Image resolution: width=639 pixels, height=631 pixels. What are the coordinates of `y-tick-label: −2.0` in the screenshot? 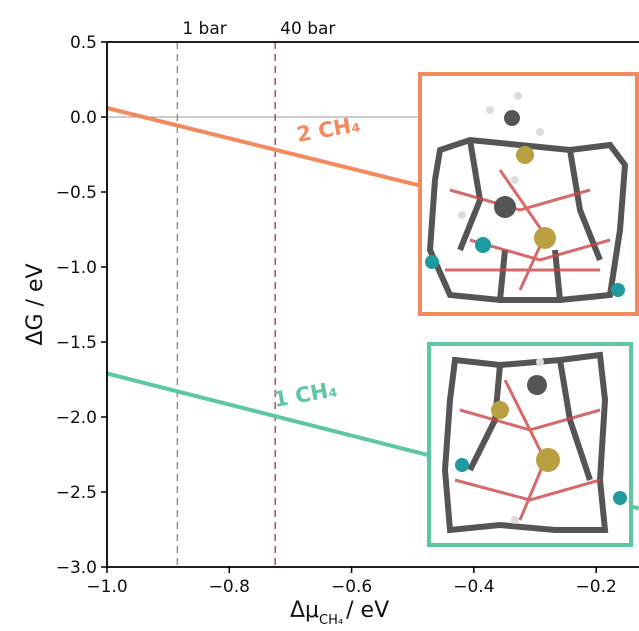 It's located at (76, 418).